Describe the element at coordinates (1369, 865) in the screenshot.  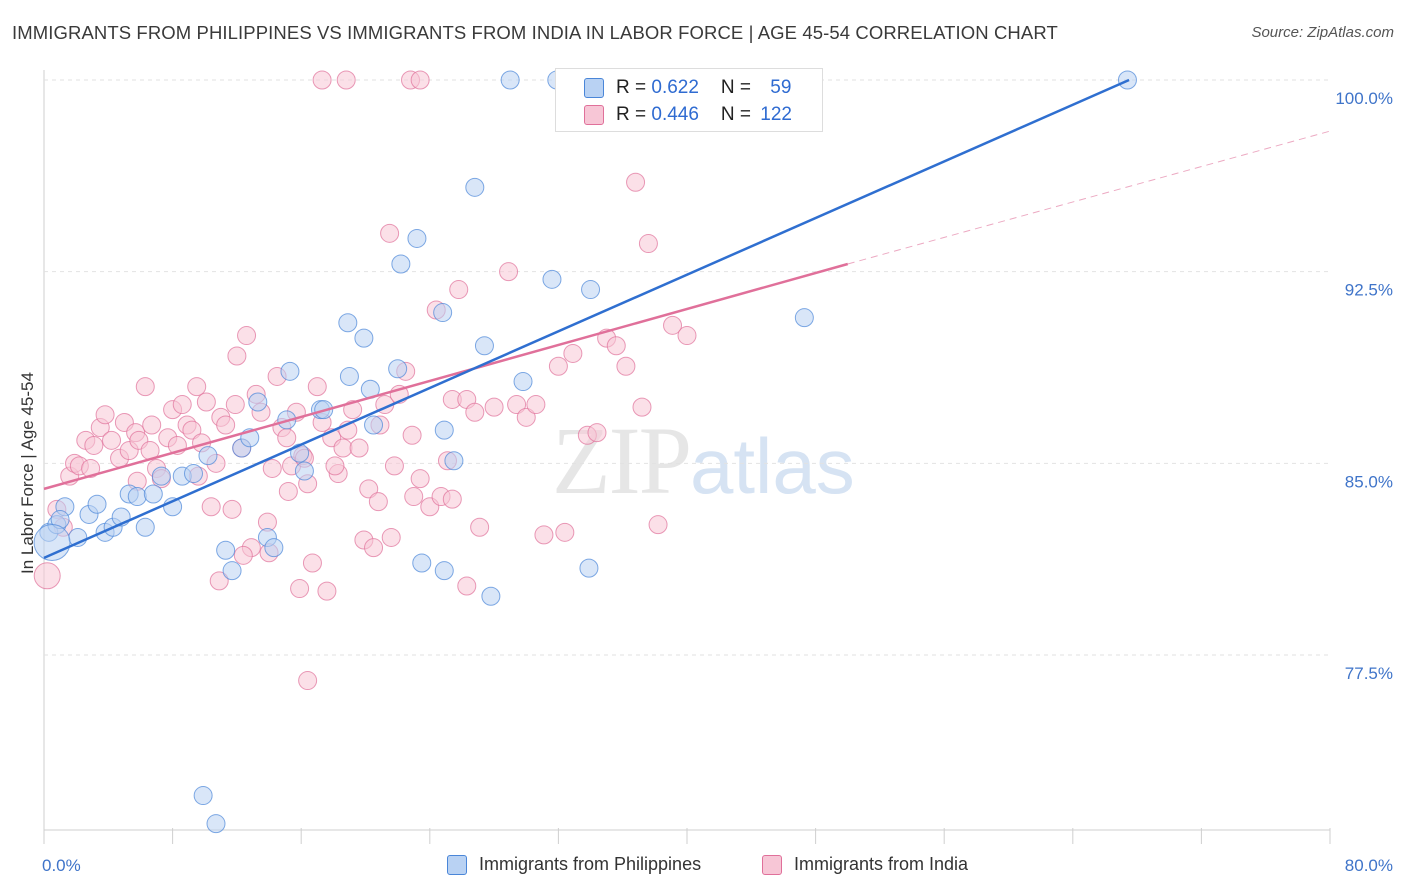
I see `x-tick-label: 80.0%` at that location.